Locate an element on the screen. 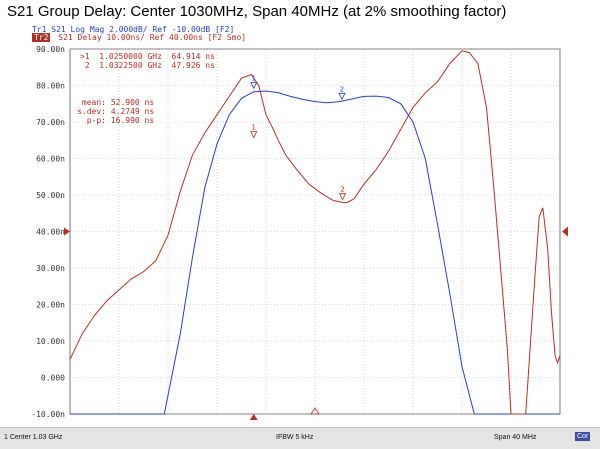 This screenshot has width=600, height=449. center-frequency: 1 Center 1.03 GHz is located at coordinates (33, 437).